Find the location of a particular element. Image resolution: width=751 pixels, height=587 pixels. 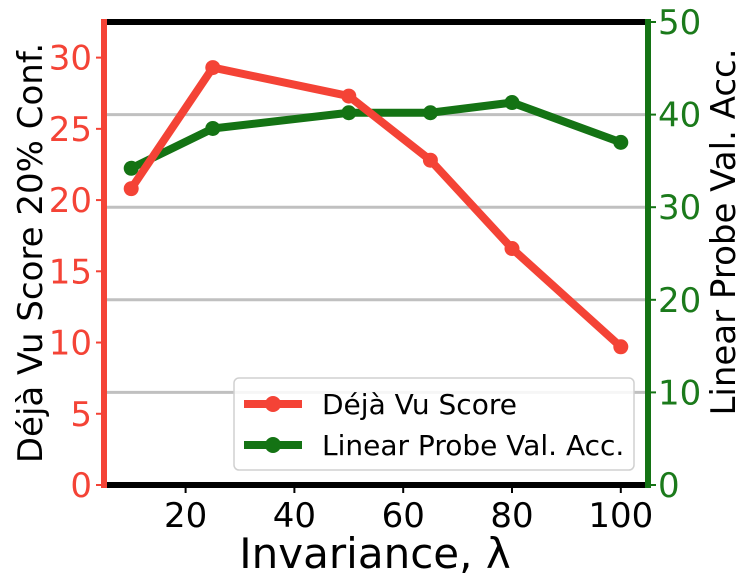

legend-label-deja-vu: Déjà Vu Score is located at coordinates (419, 404).